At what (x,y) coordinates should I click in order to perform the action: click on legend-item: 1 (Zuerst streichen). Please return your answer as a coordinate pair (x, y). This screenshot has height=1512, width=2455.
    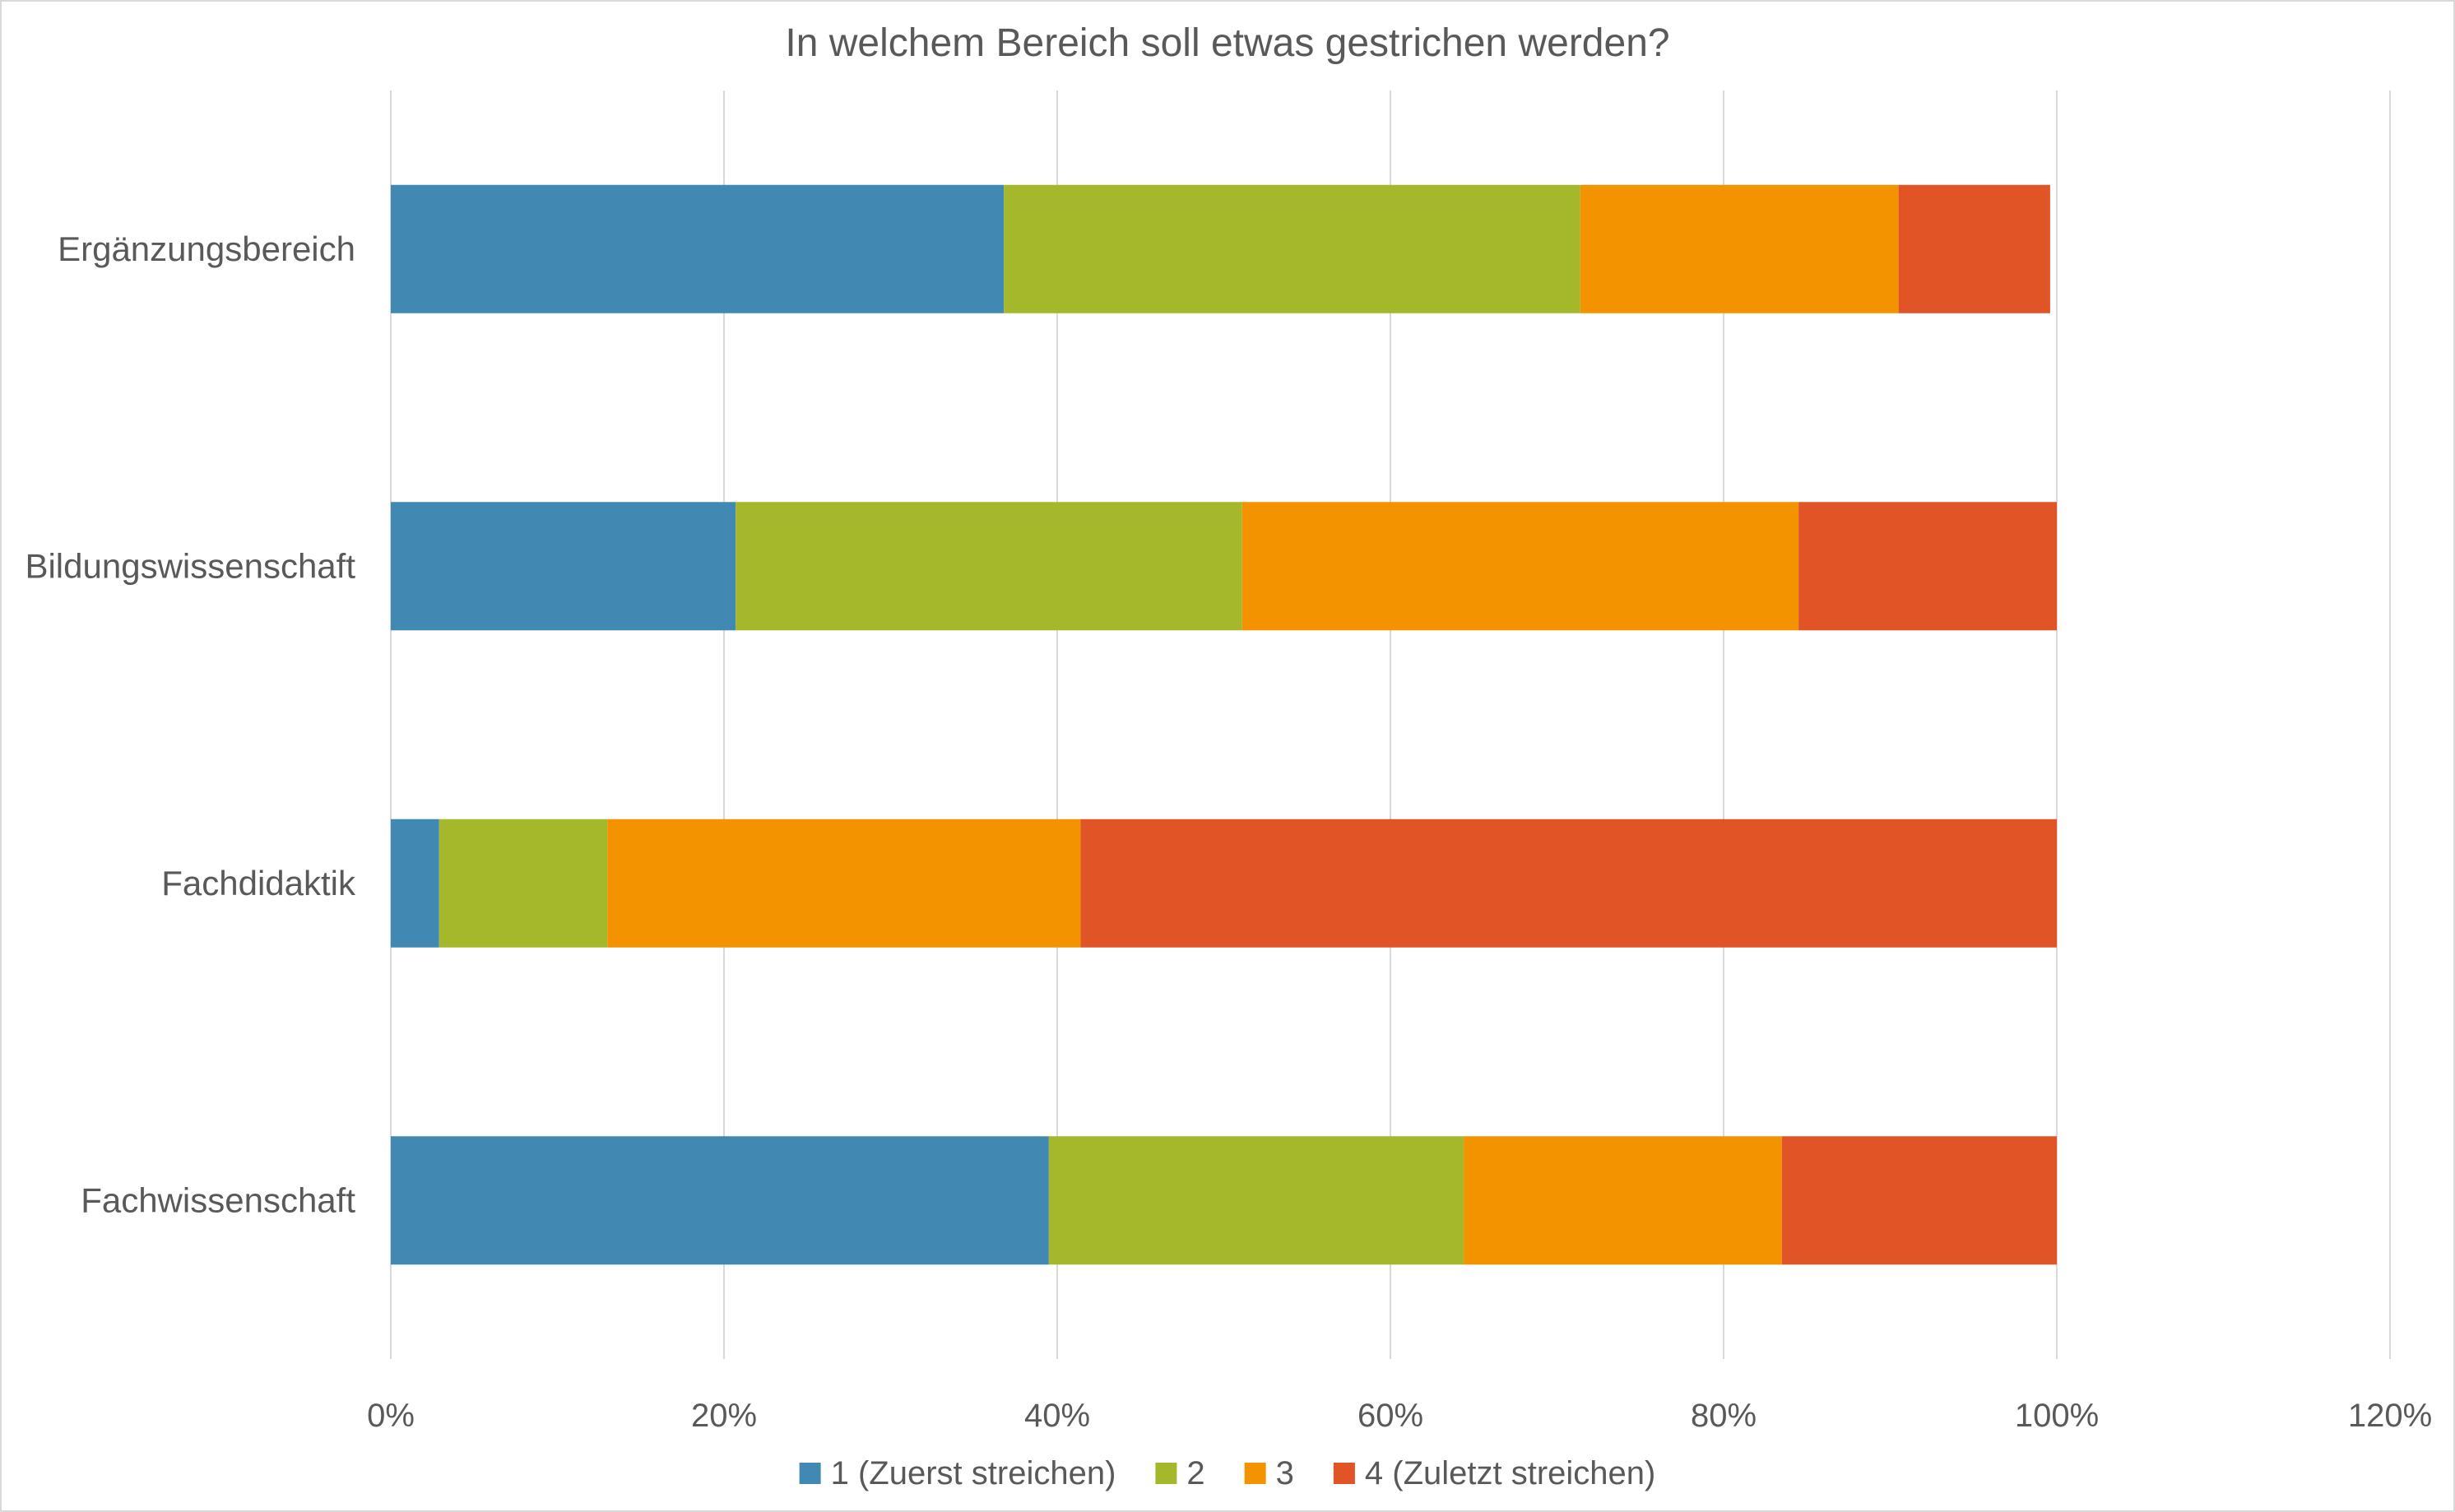
    Looking at the image, I should click on (957, 1473).